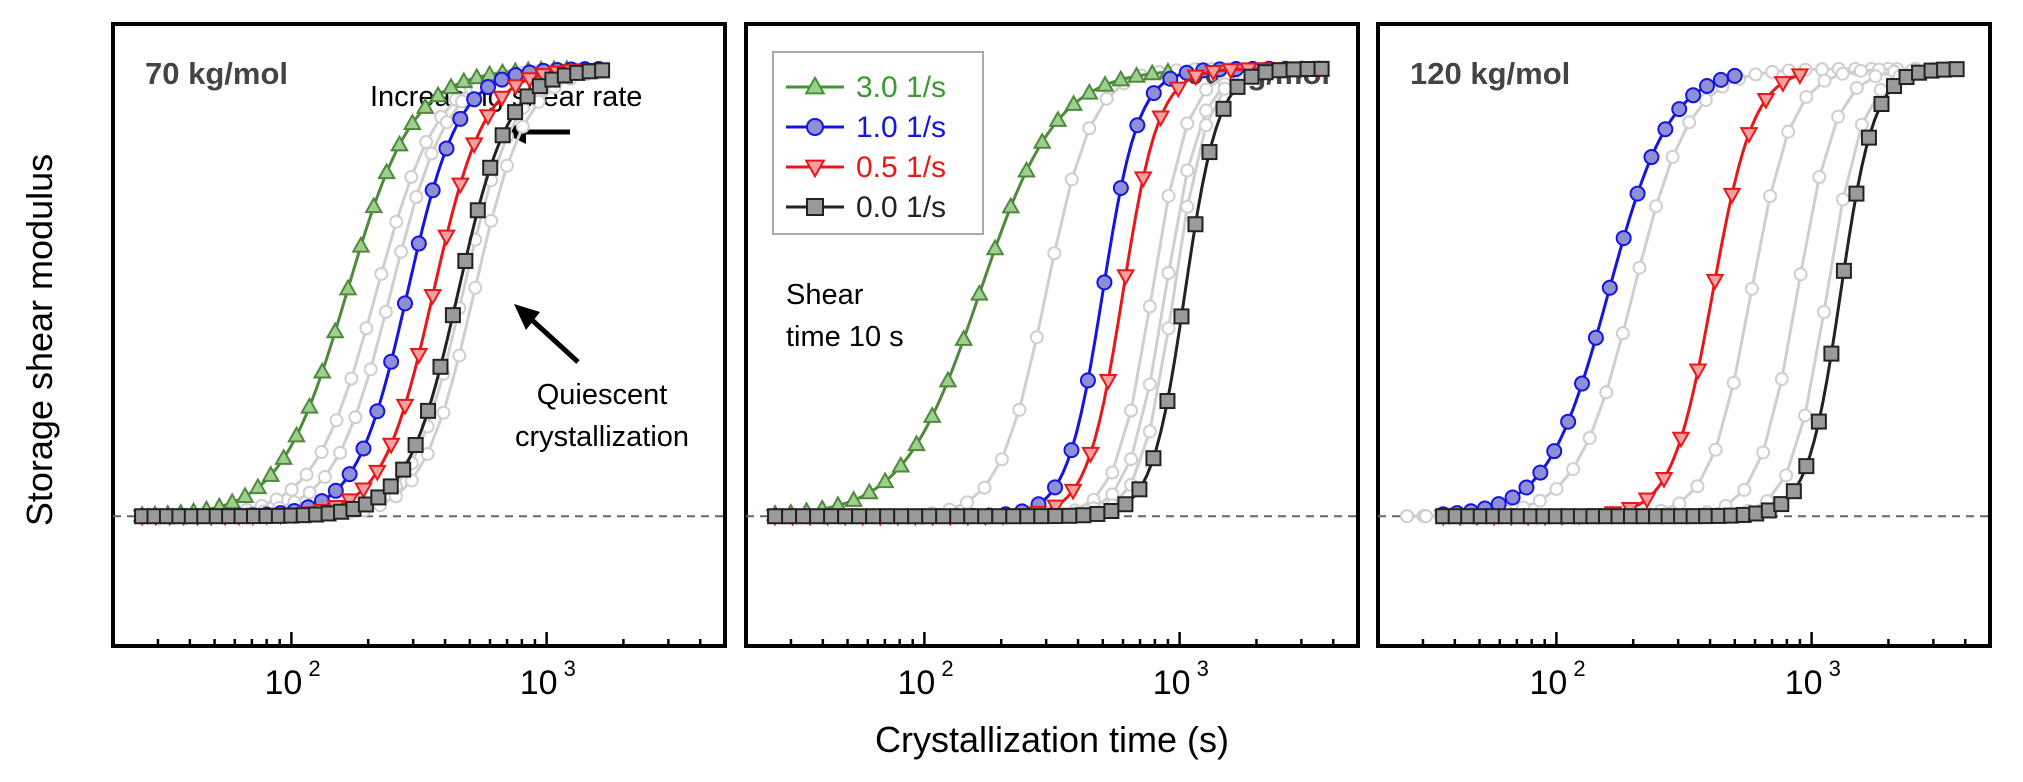 Image resolution: width=2023 pixels, height=782 pixels. What do you see at coordinates (602, 437) in the screenshot?
I see `crystallization-label: crystallization` at bounding box center [602, 437].